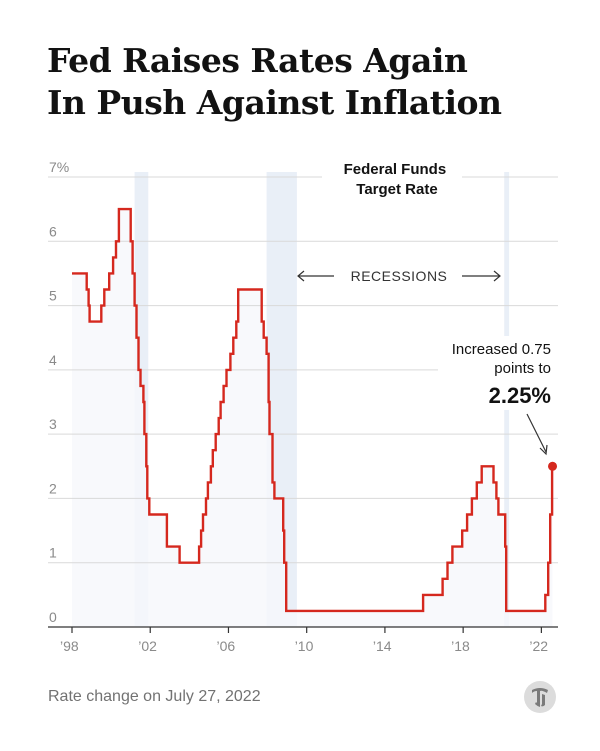 The image size is (600, 751). I want to click on x-tick-label-2018: ’18, so click(460, 646).